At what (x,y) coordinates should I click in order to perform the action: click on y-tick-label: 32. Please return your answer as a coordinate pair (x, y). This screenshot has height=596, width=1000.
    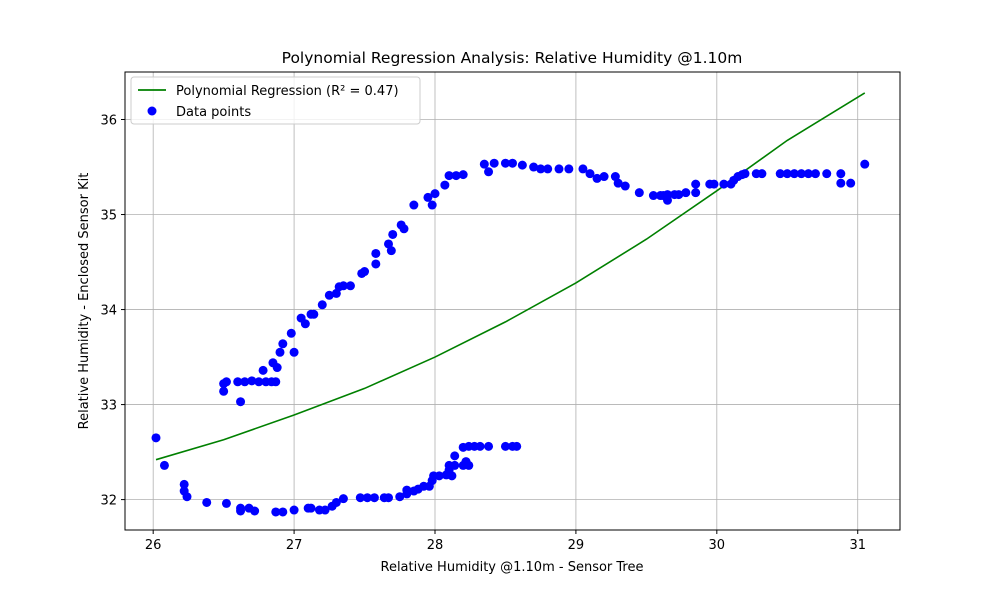
    Looking at the image, I should click on (108, 501).